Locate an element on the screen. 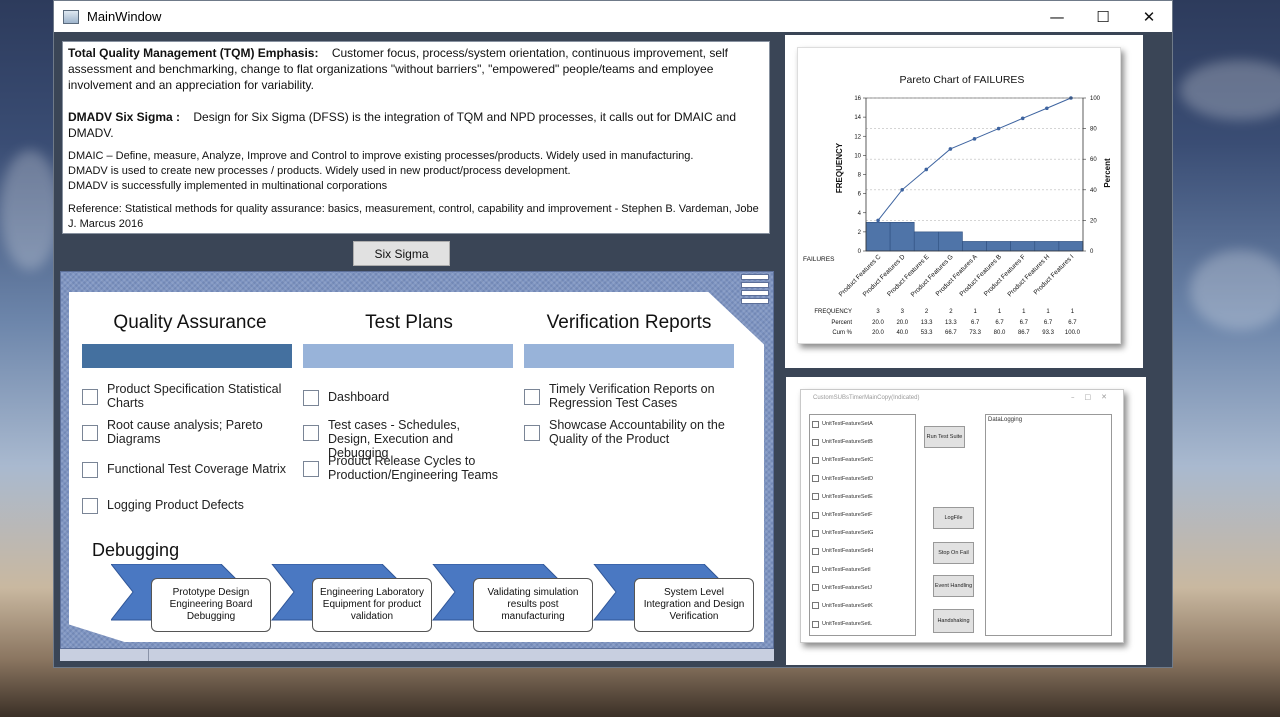  run-test-suite-button: Run Test Suite is located at coordinates (944, 437).